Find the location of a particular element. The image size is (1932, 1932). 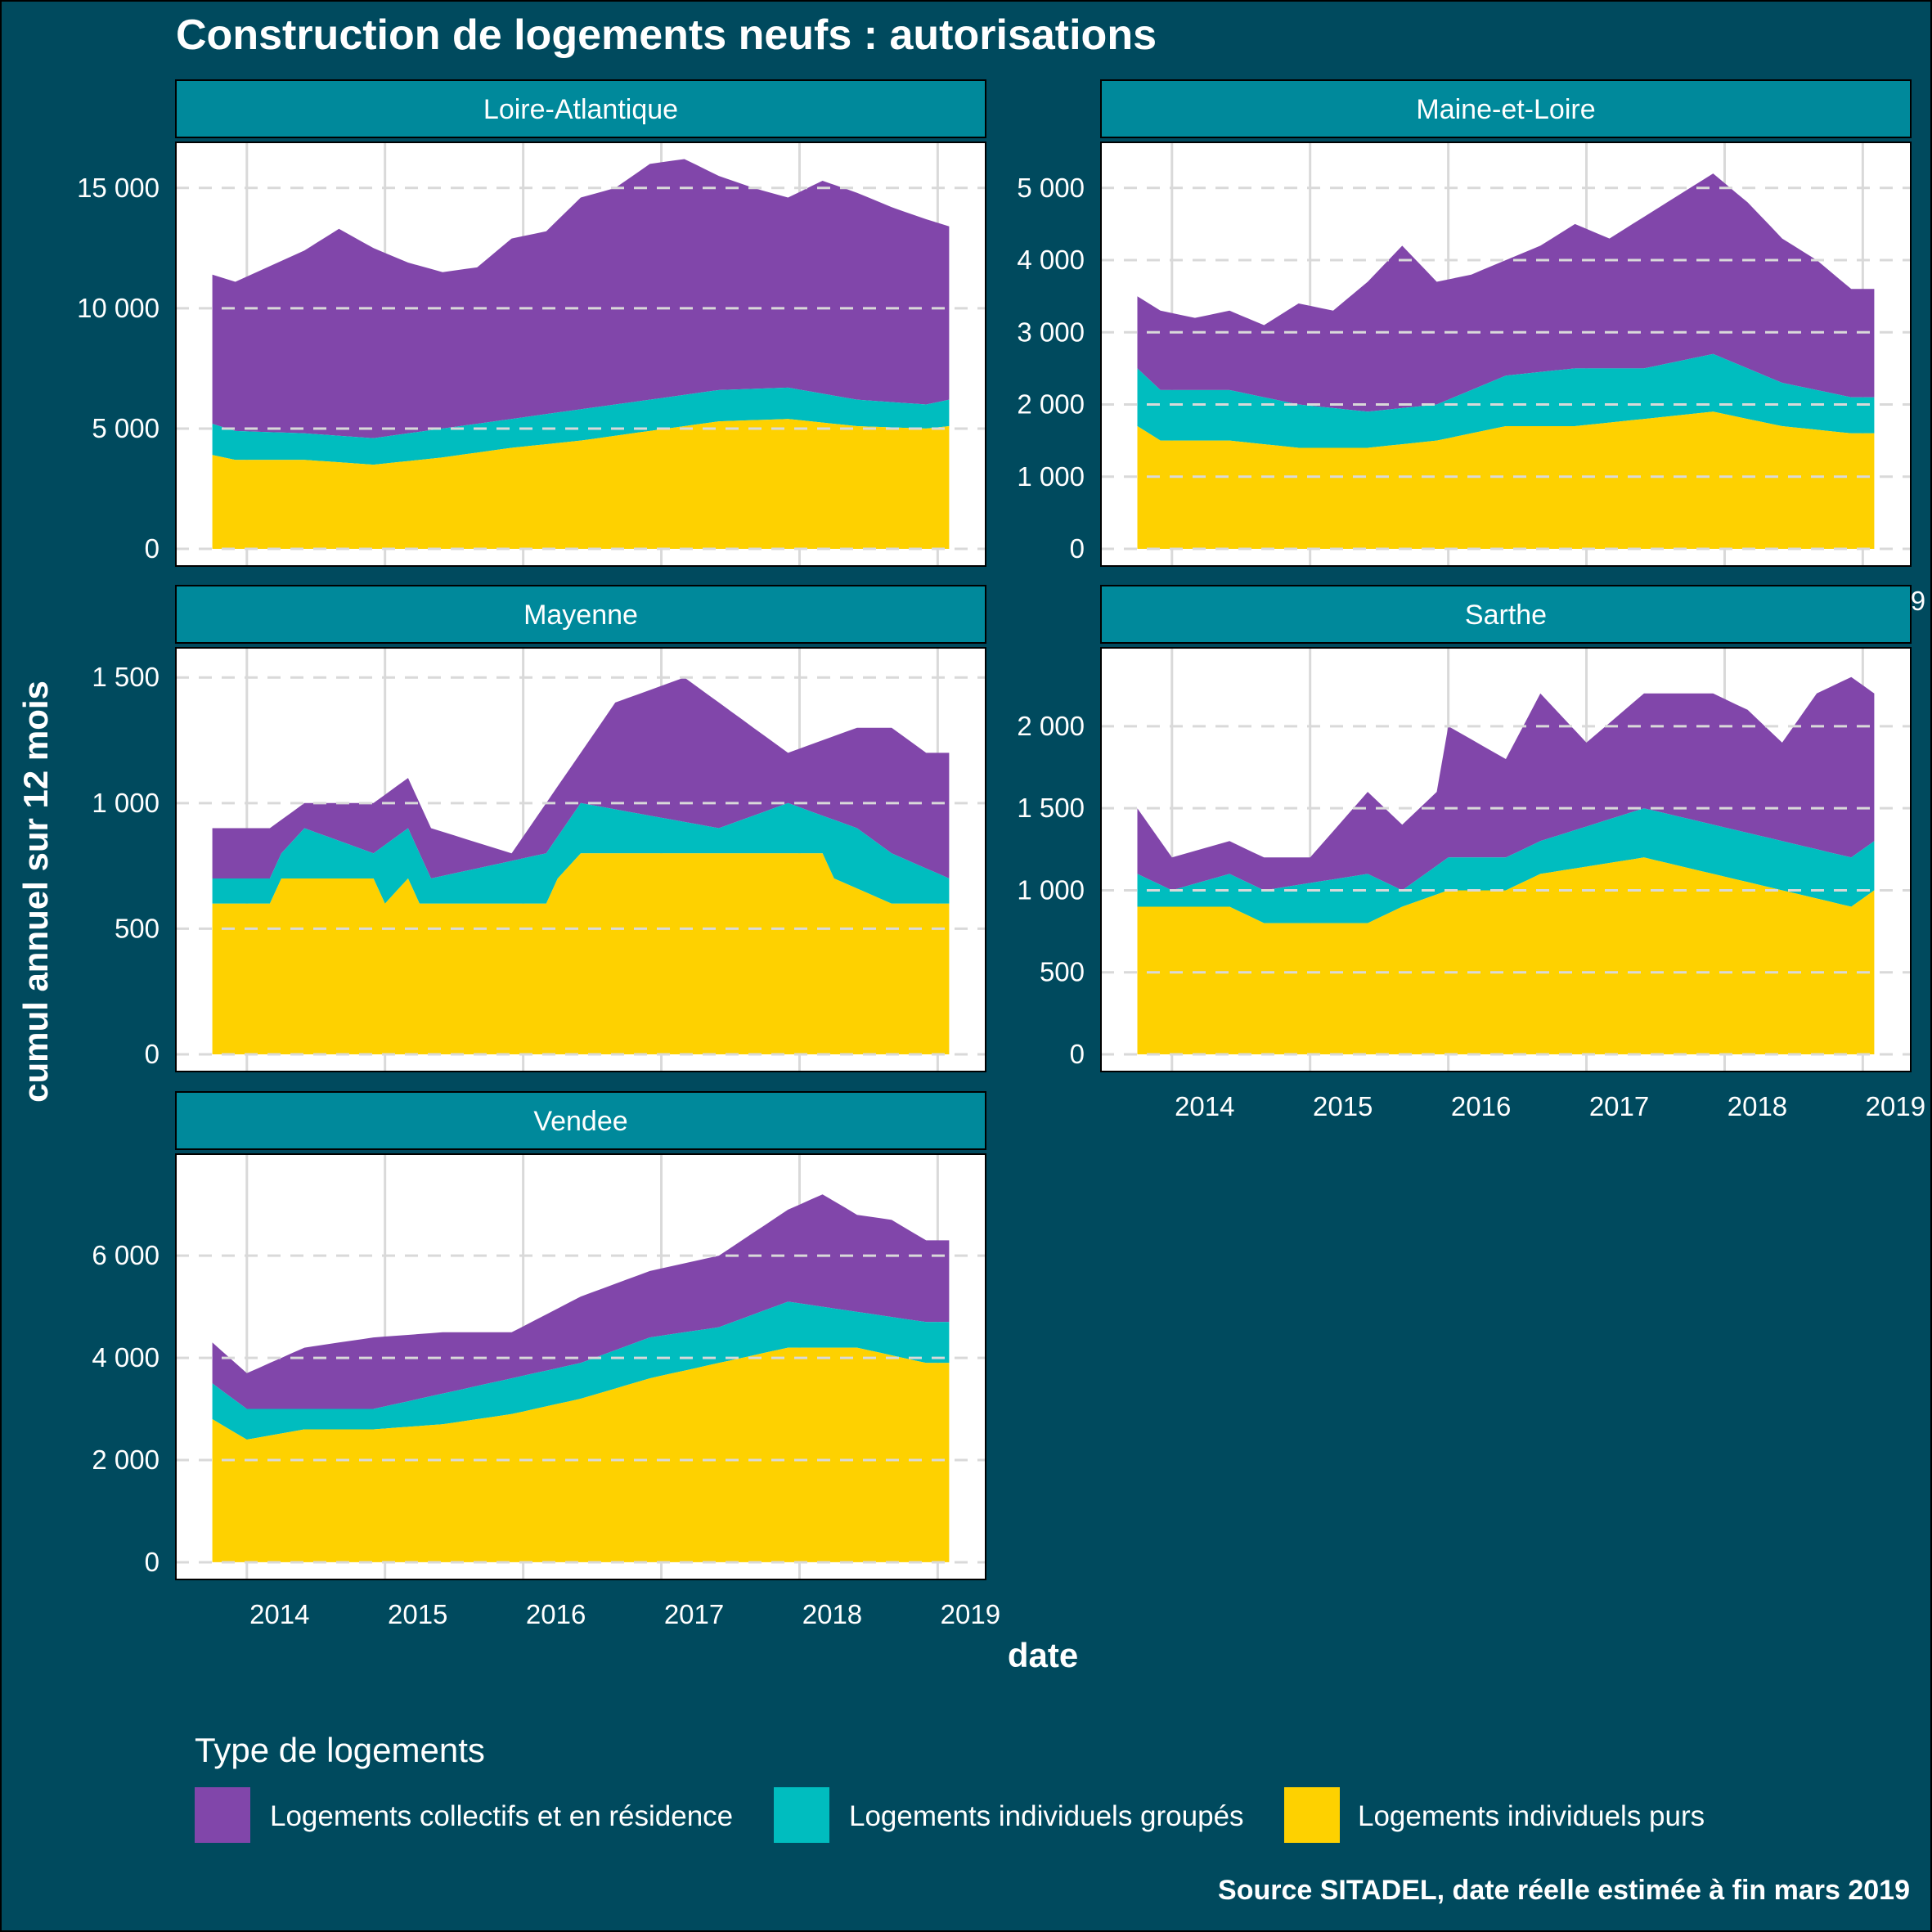

legend-item: Logements collectifs et en résidence is located at coordinates (464, 1815).